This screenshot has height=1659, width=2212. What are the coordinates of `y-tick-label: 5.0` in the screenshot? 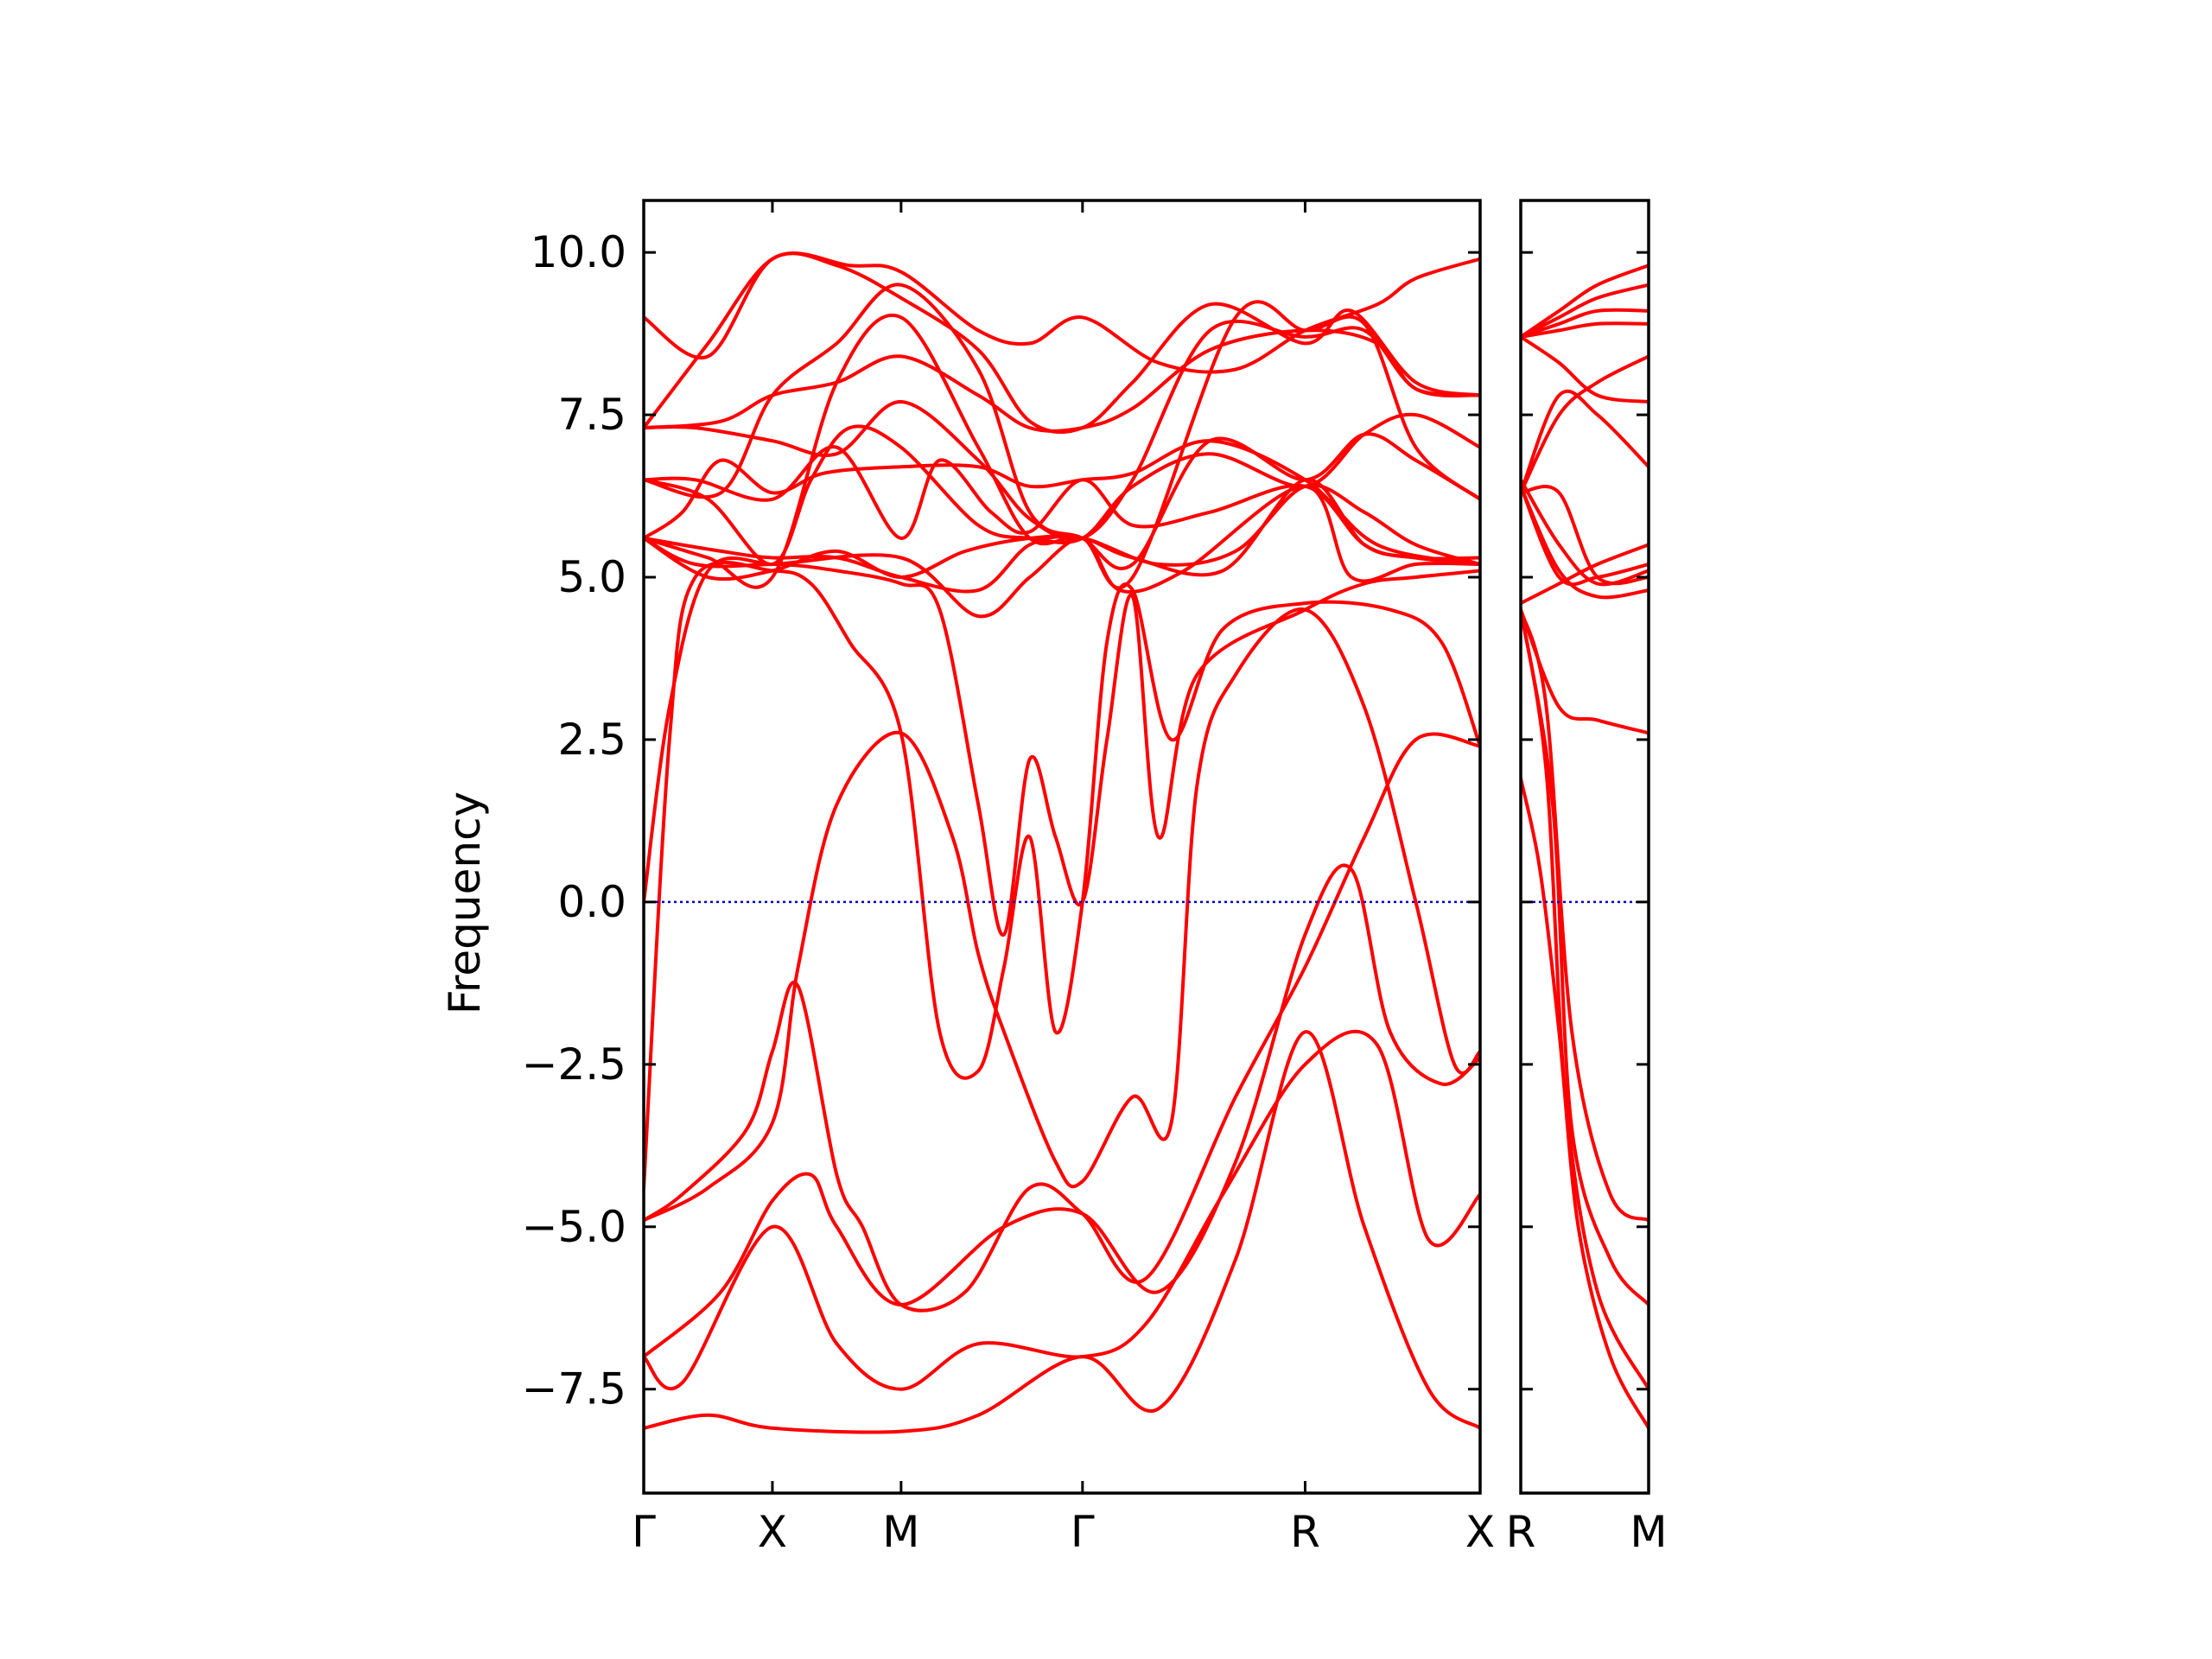 It's located at (591, 577).